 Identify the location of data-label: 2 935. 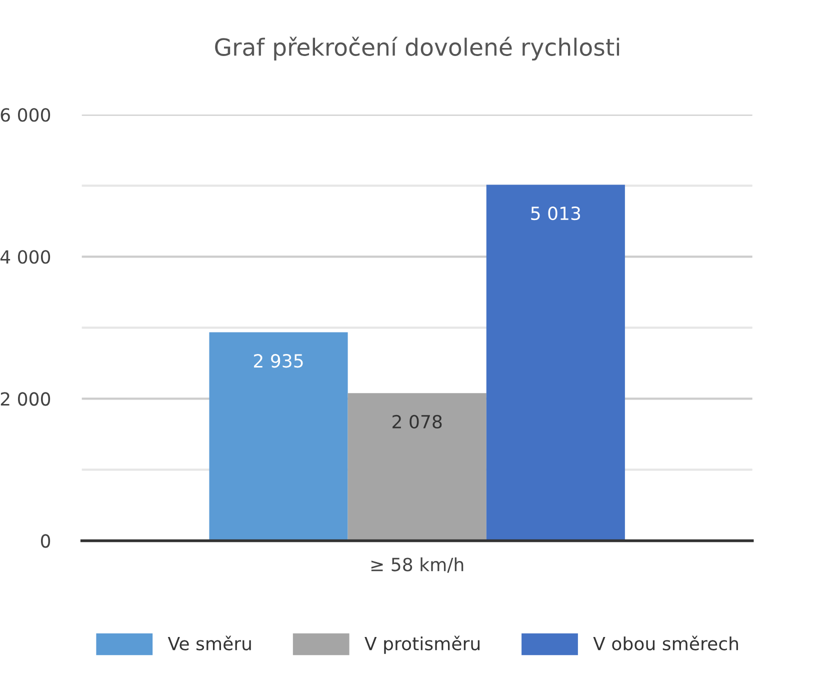
(278, 361).